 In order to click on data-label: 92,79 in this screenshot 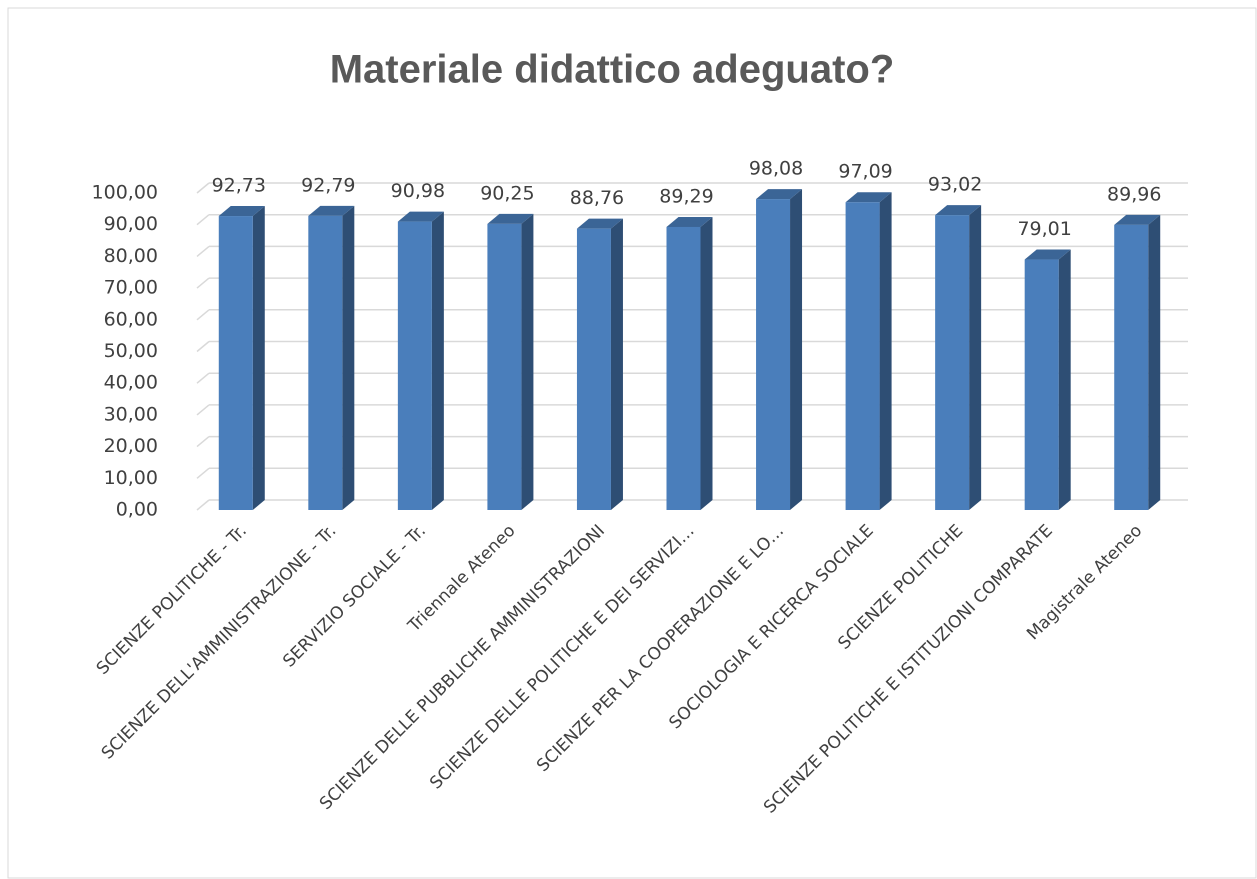, I will do `click(328, 185)`.